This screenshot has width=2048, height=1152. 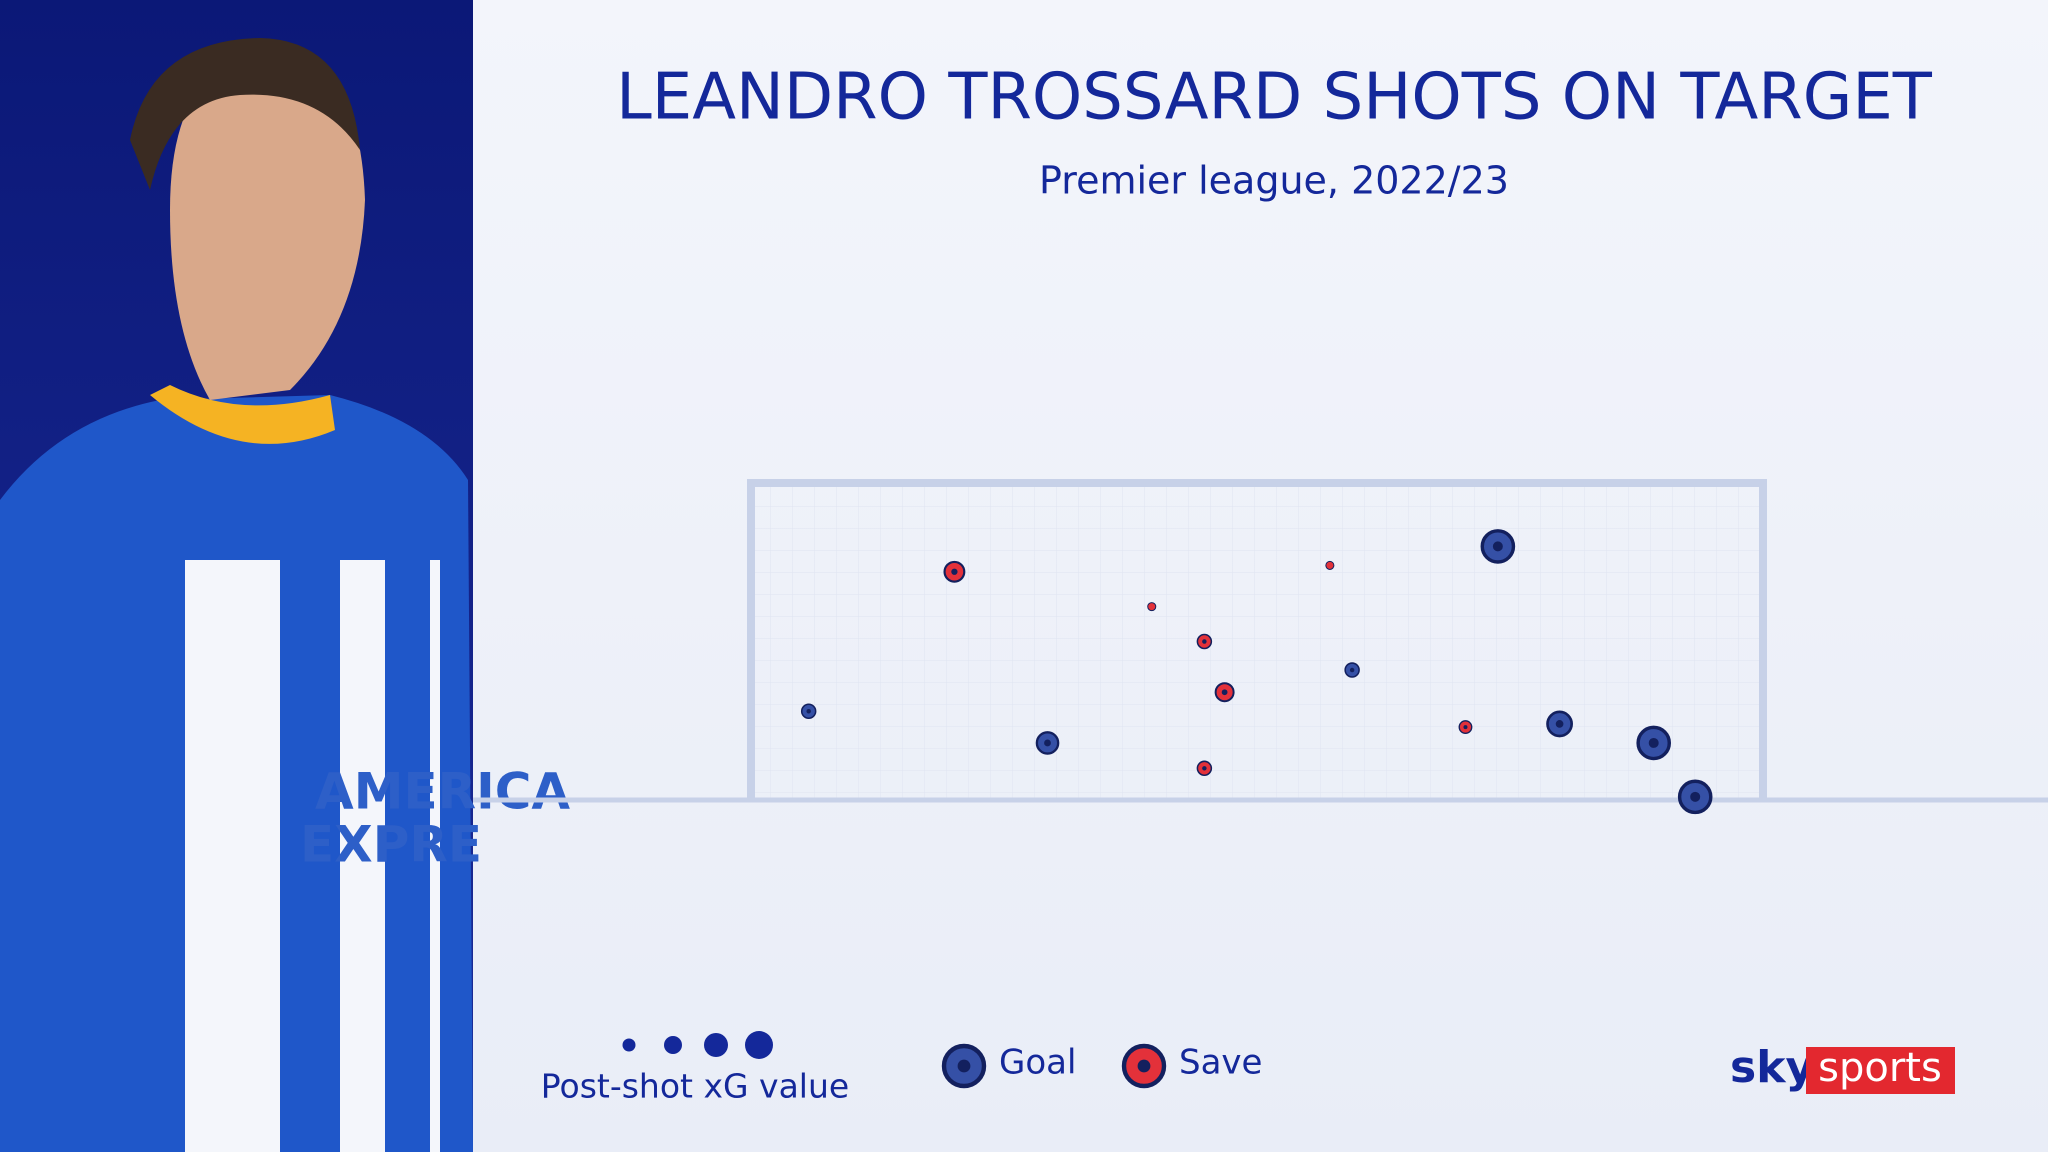 What do you see at coordinates (1220, 1063) in the screenshot?
I see `legend-label: Save` at bounding box center [1220, 1063].